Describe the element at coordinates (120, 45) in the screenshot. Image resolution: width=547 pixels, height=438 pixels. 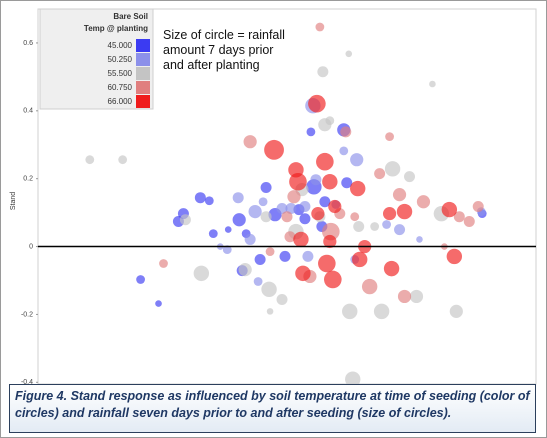
I see `legend-label: 45.000` at that location.